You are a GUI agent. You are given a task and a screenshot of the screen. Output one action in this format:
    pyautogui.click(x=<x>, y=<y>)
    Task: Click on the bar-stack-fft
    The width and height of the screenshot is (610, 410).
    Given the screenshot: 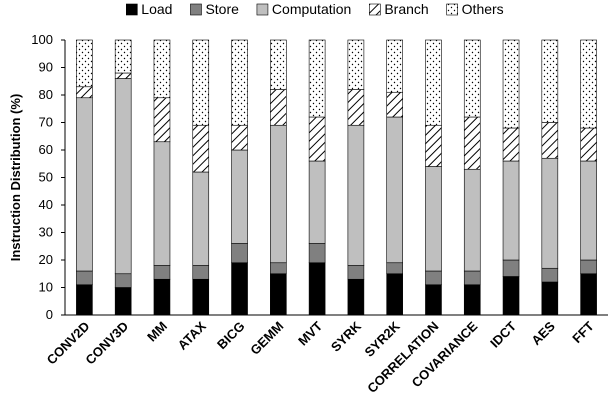 What is the action you would take?
    pyautogui.click(x=588, y=177)
    